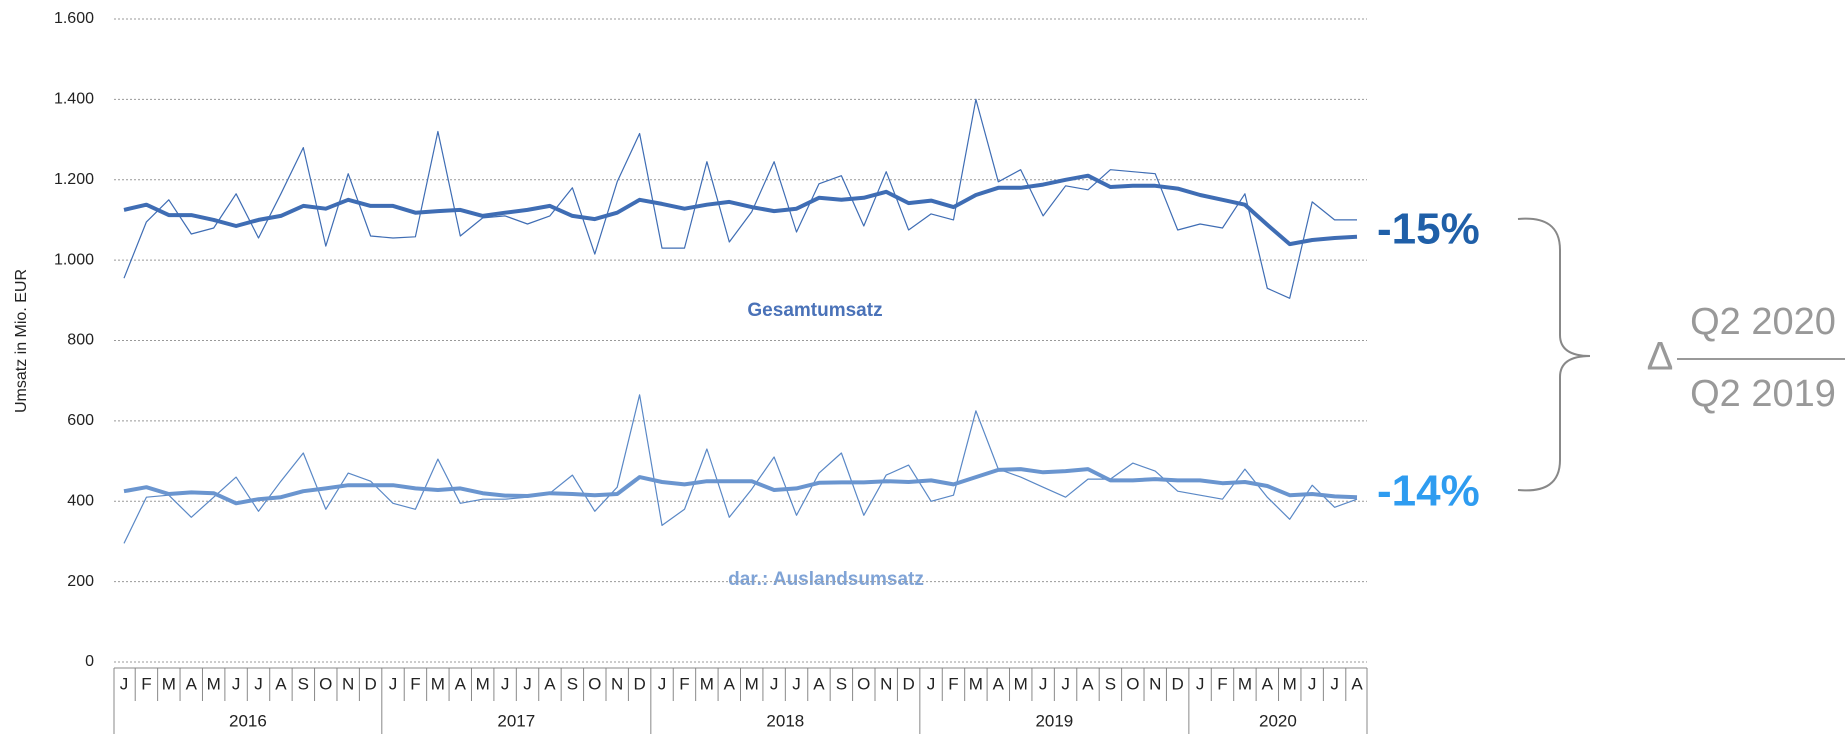  Describe the element at coordinates (1428, 229) in the screenshot. I see `change-label: -15%` at that location.